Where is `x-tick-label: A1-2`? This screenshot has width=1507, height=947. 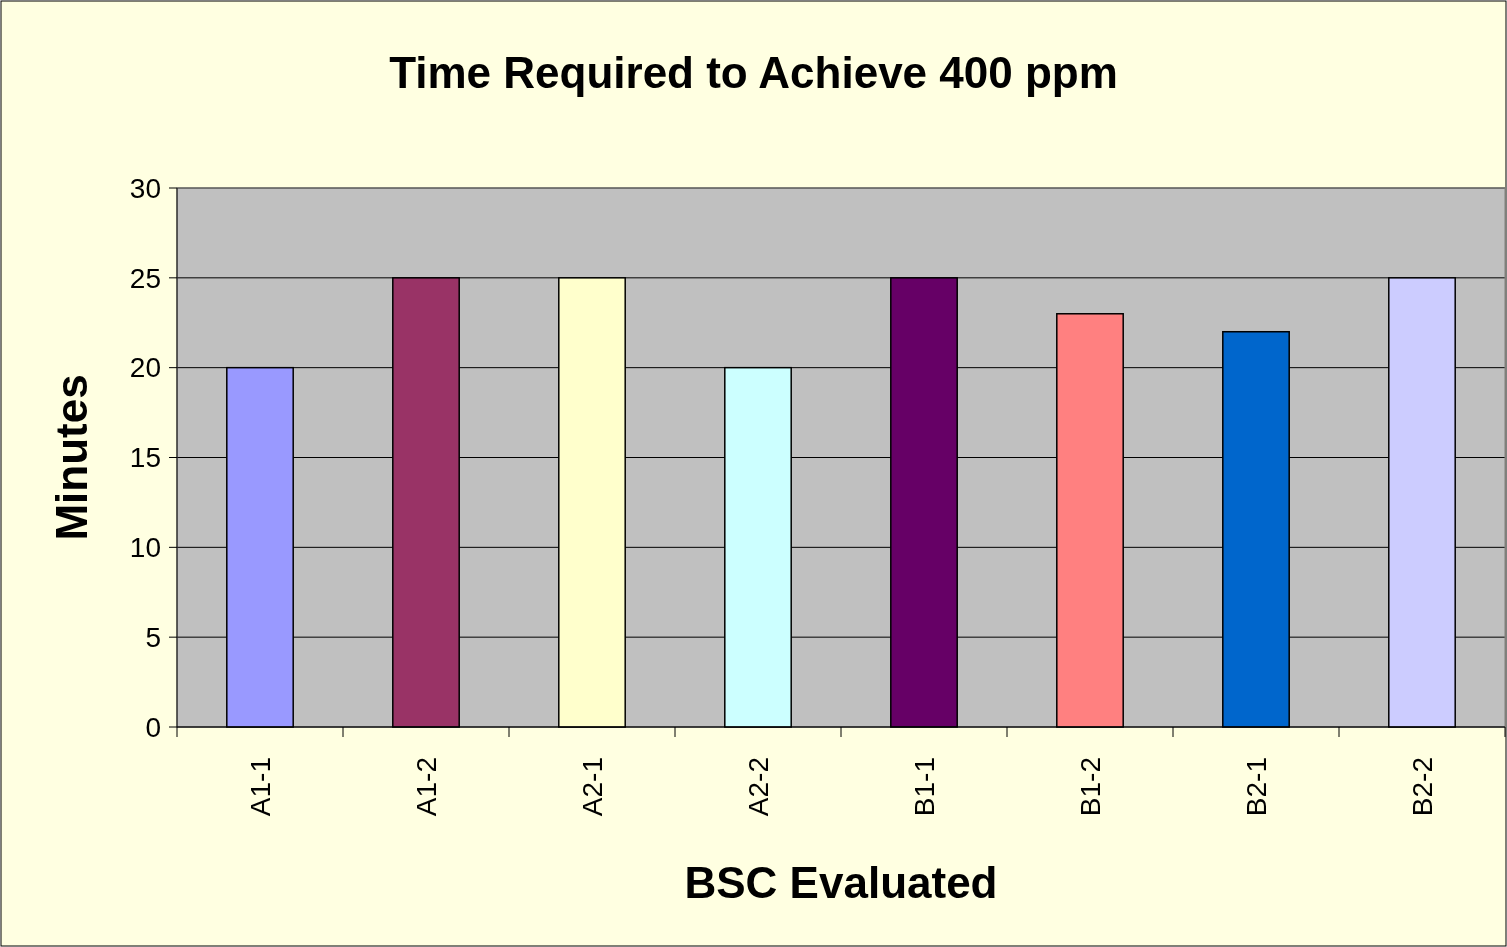 x-tick-label: A1-2 is located at coordinates (426, 787).